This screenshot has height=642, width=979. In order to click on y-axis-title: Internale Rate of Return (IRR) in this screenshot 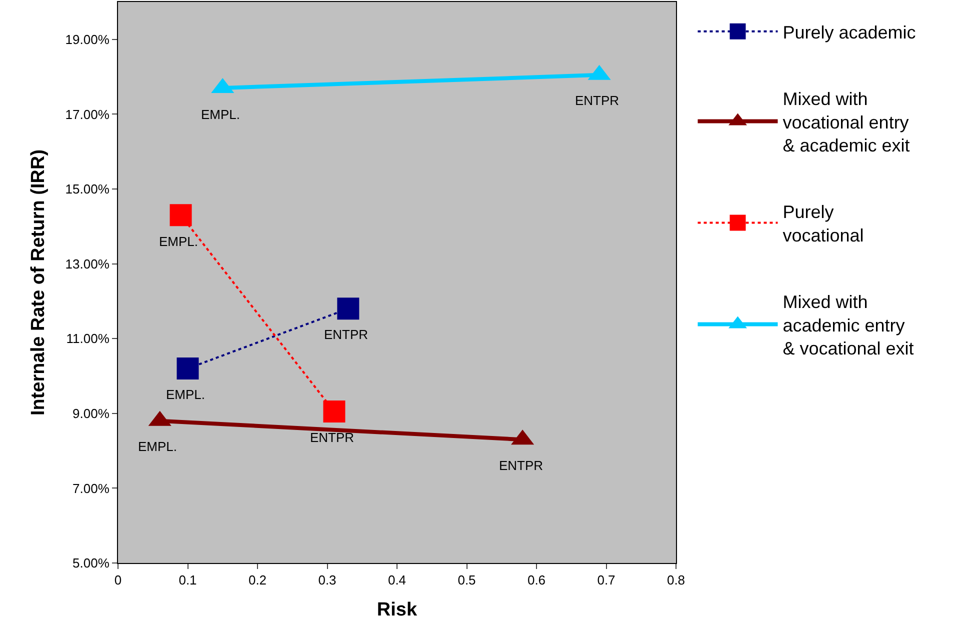, I will do `click(39, 282)`.